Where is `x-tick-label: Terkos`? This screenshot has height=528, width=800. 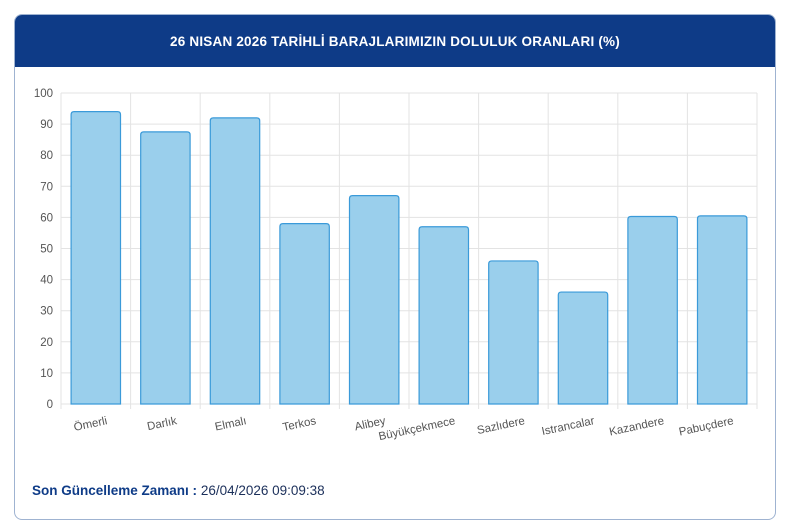
x-tick-label: Terkos is located at coordinates (300, 424).